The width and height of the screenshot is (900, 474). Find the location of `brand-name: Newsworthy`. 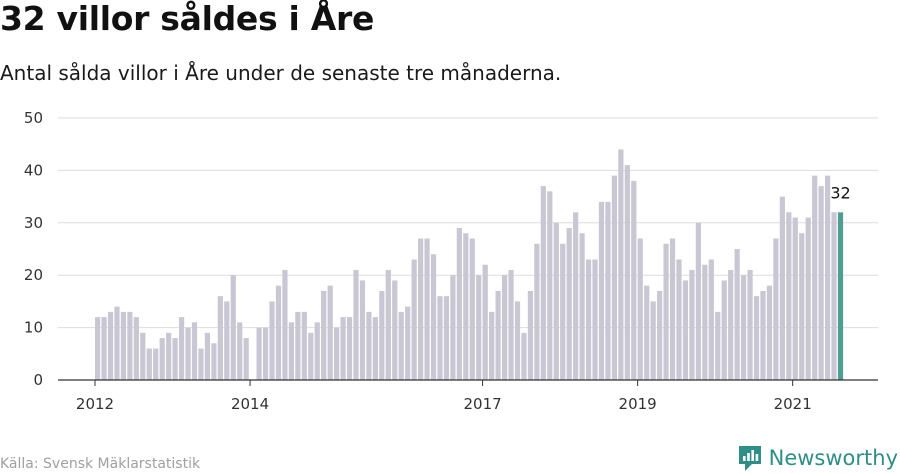

brand-name: Newsworthy is located at coordinates (833, 458).